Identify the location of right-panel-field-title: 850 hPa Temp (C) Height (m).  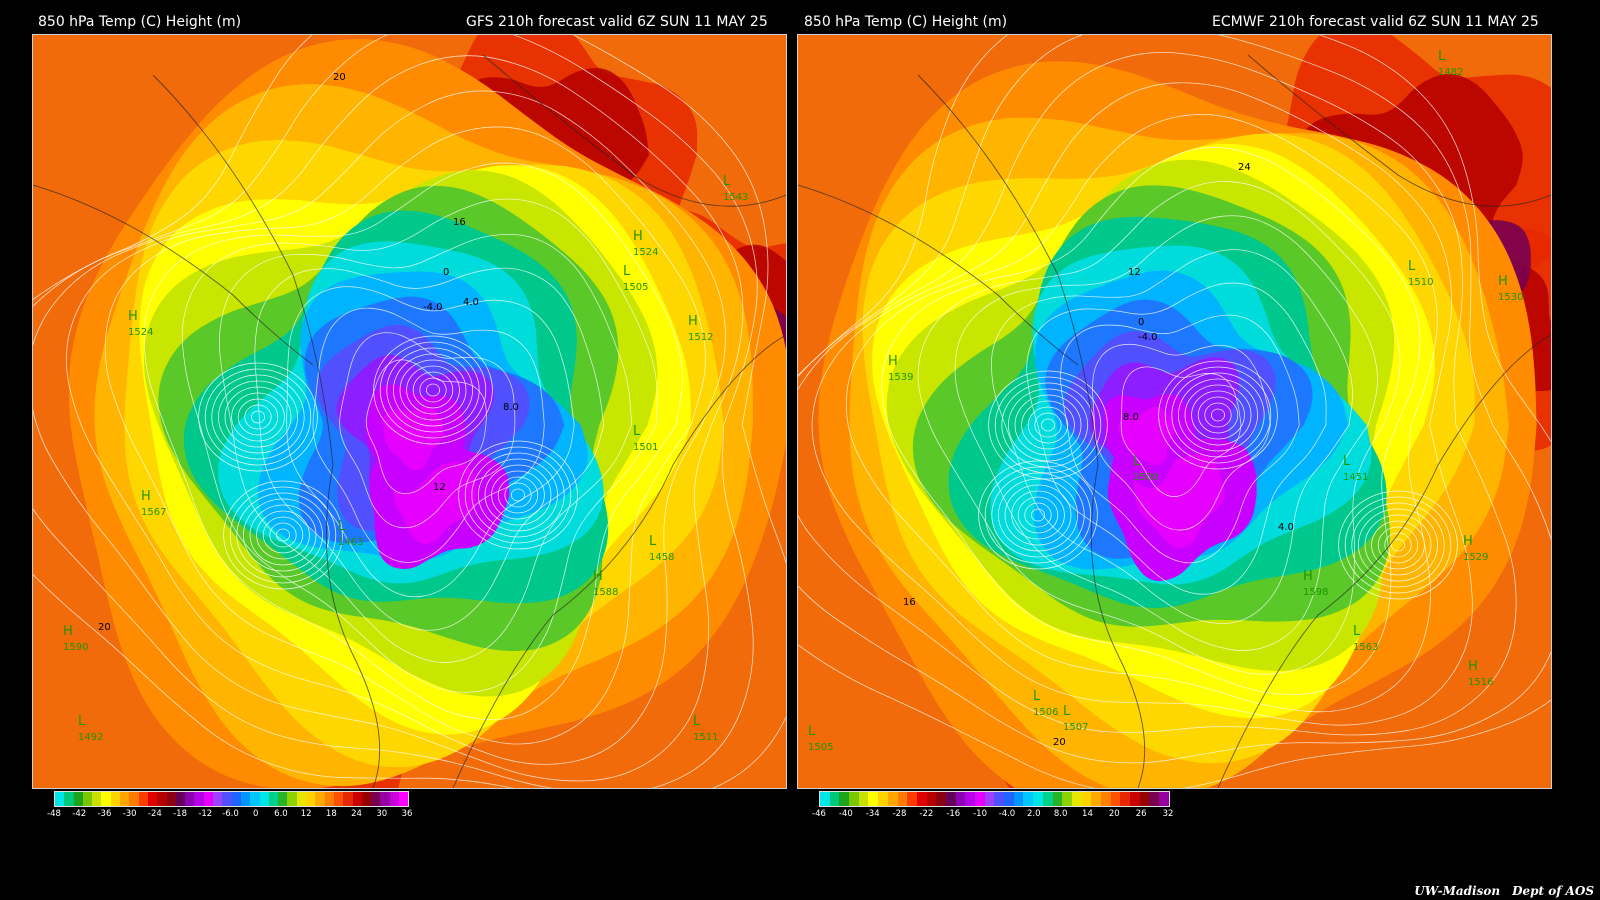
(906, 22).